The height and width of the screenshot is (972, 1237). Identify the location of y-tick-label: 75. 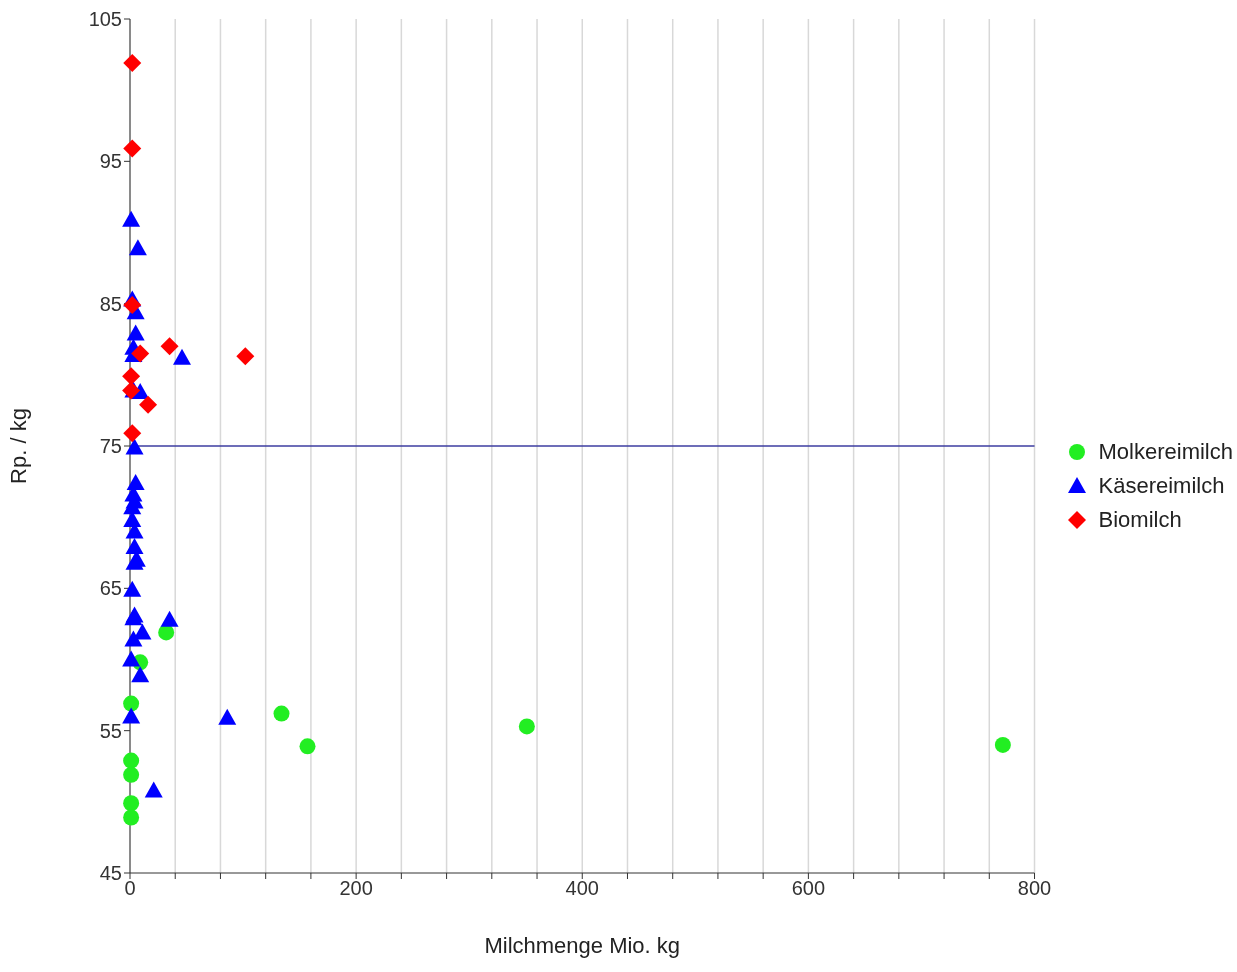
(110, 446).